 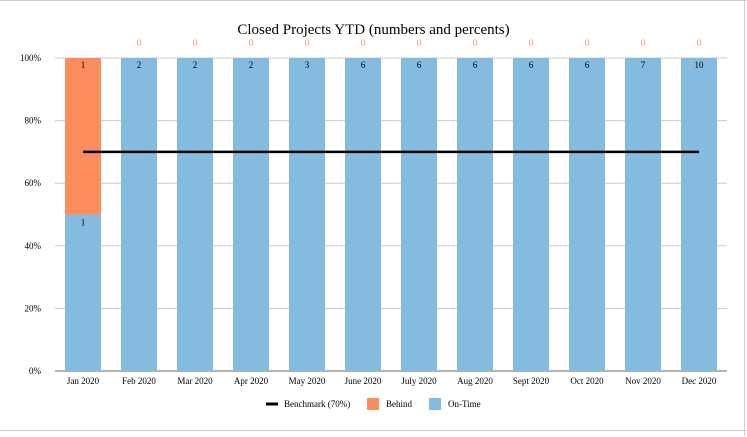 What do you see at coordinates (699, 43) in the screenshot?
I see `data-label-behind-dec-2020: 0` at bounding box center [699, 43].